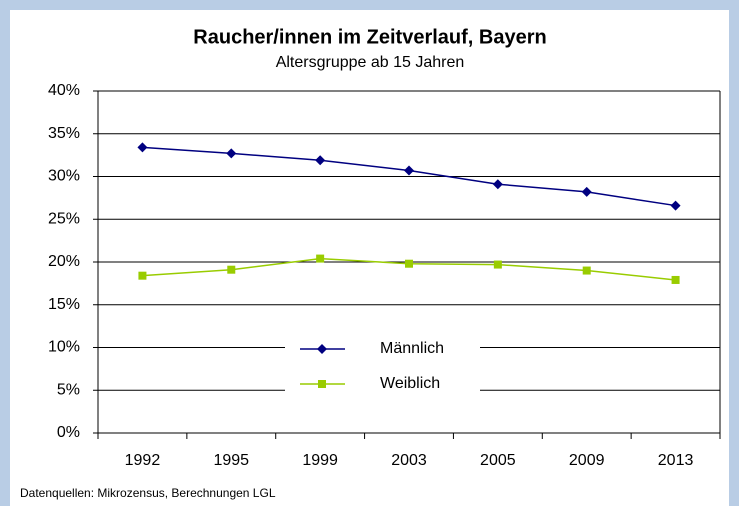 Image resolution: width=739 pixels, height=506 pixels. What do you see at coordinates (409, 460) in the screenshot?
I see `x-tick-label: 2003` at bounding box center [409, 460].